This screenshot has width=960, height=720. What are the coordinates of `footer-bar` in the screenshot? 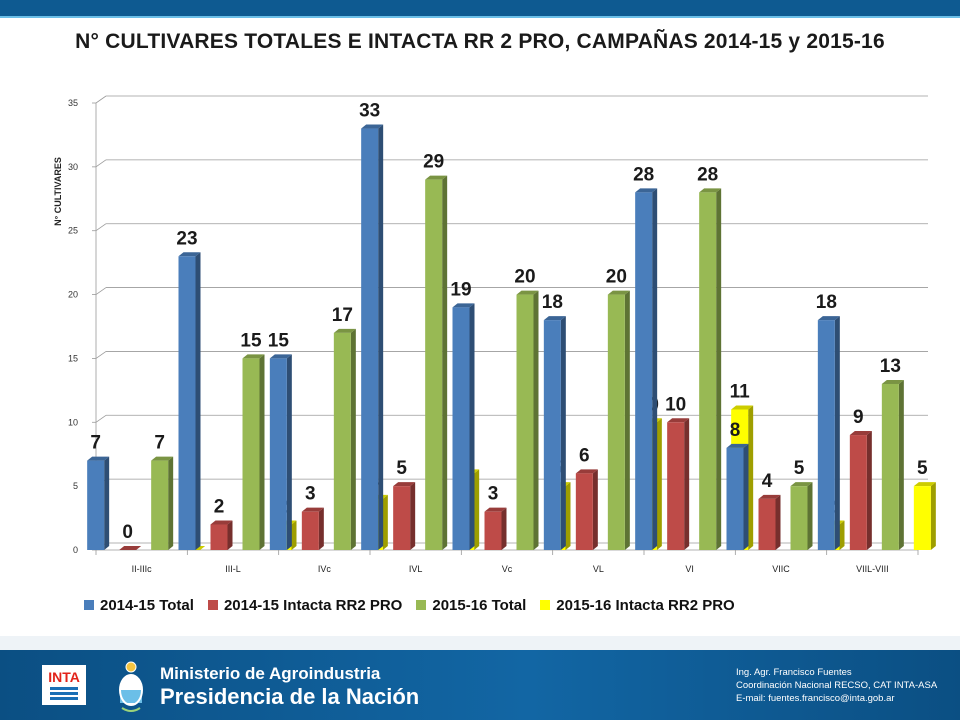 It's located at (480, 685).